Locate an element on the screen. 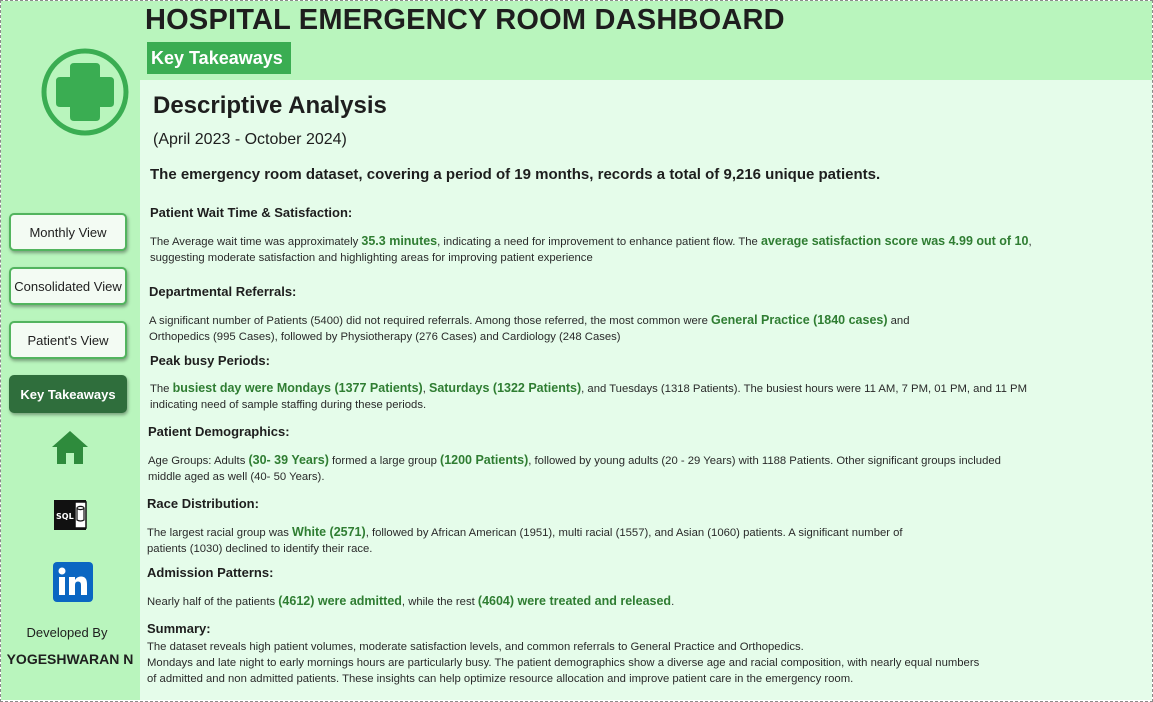 This screenshot has height=702, width=1153. text: Nearly half of the patients is located at coordinates (213, 602).